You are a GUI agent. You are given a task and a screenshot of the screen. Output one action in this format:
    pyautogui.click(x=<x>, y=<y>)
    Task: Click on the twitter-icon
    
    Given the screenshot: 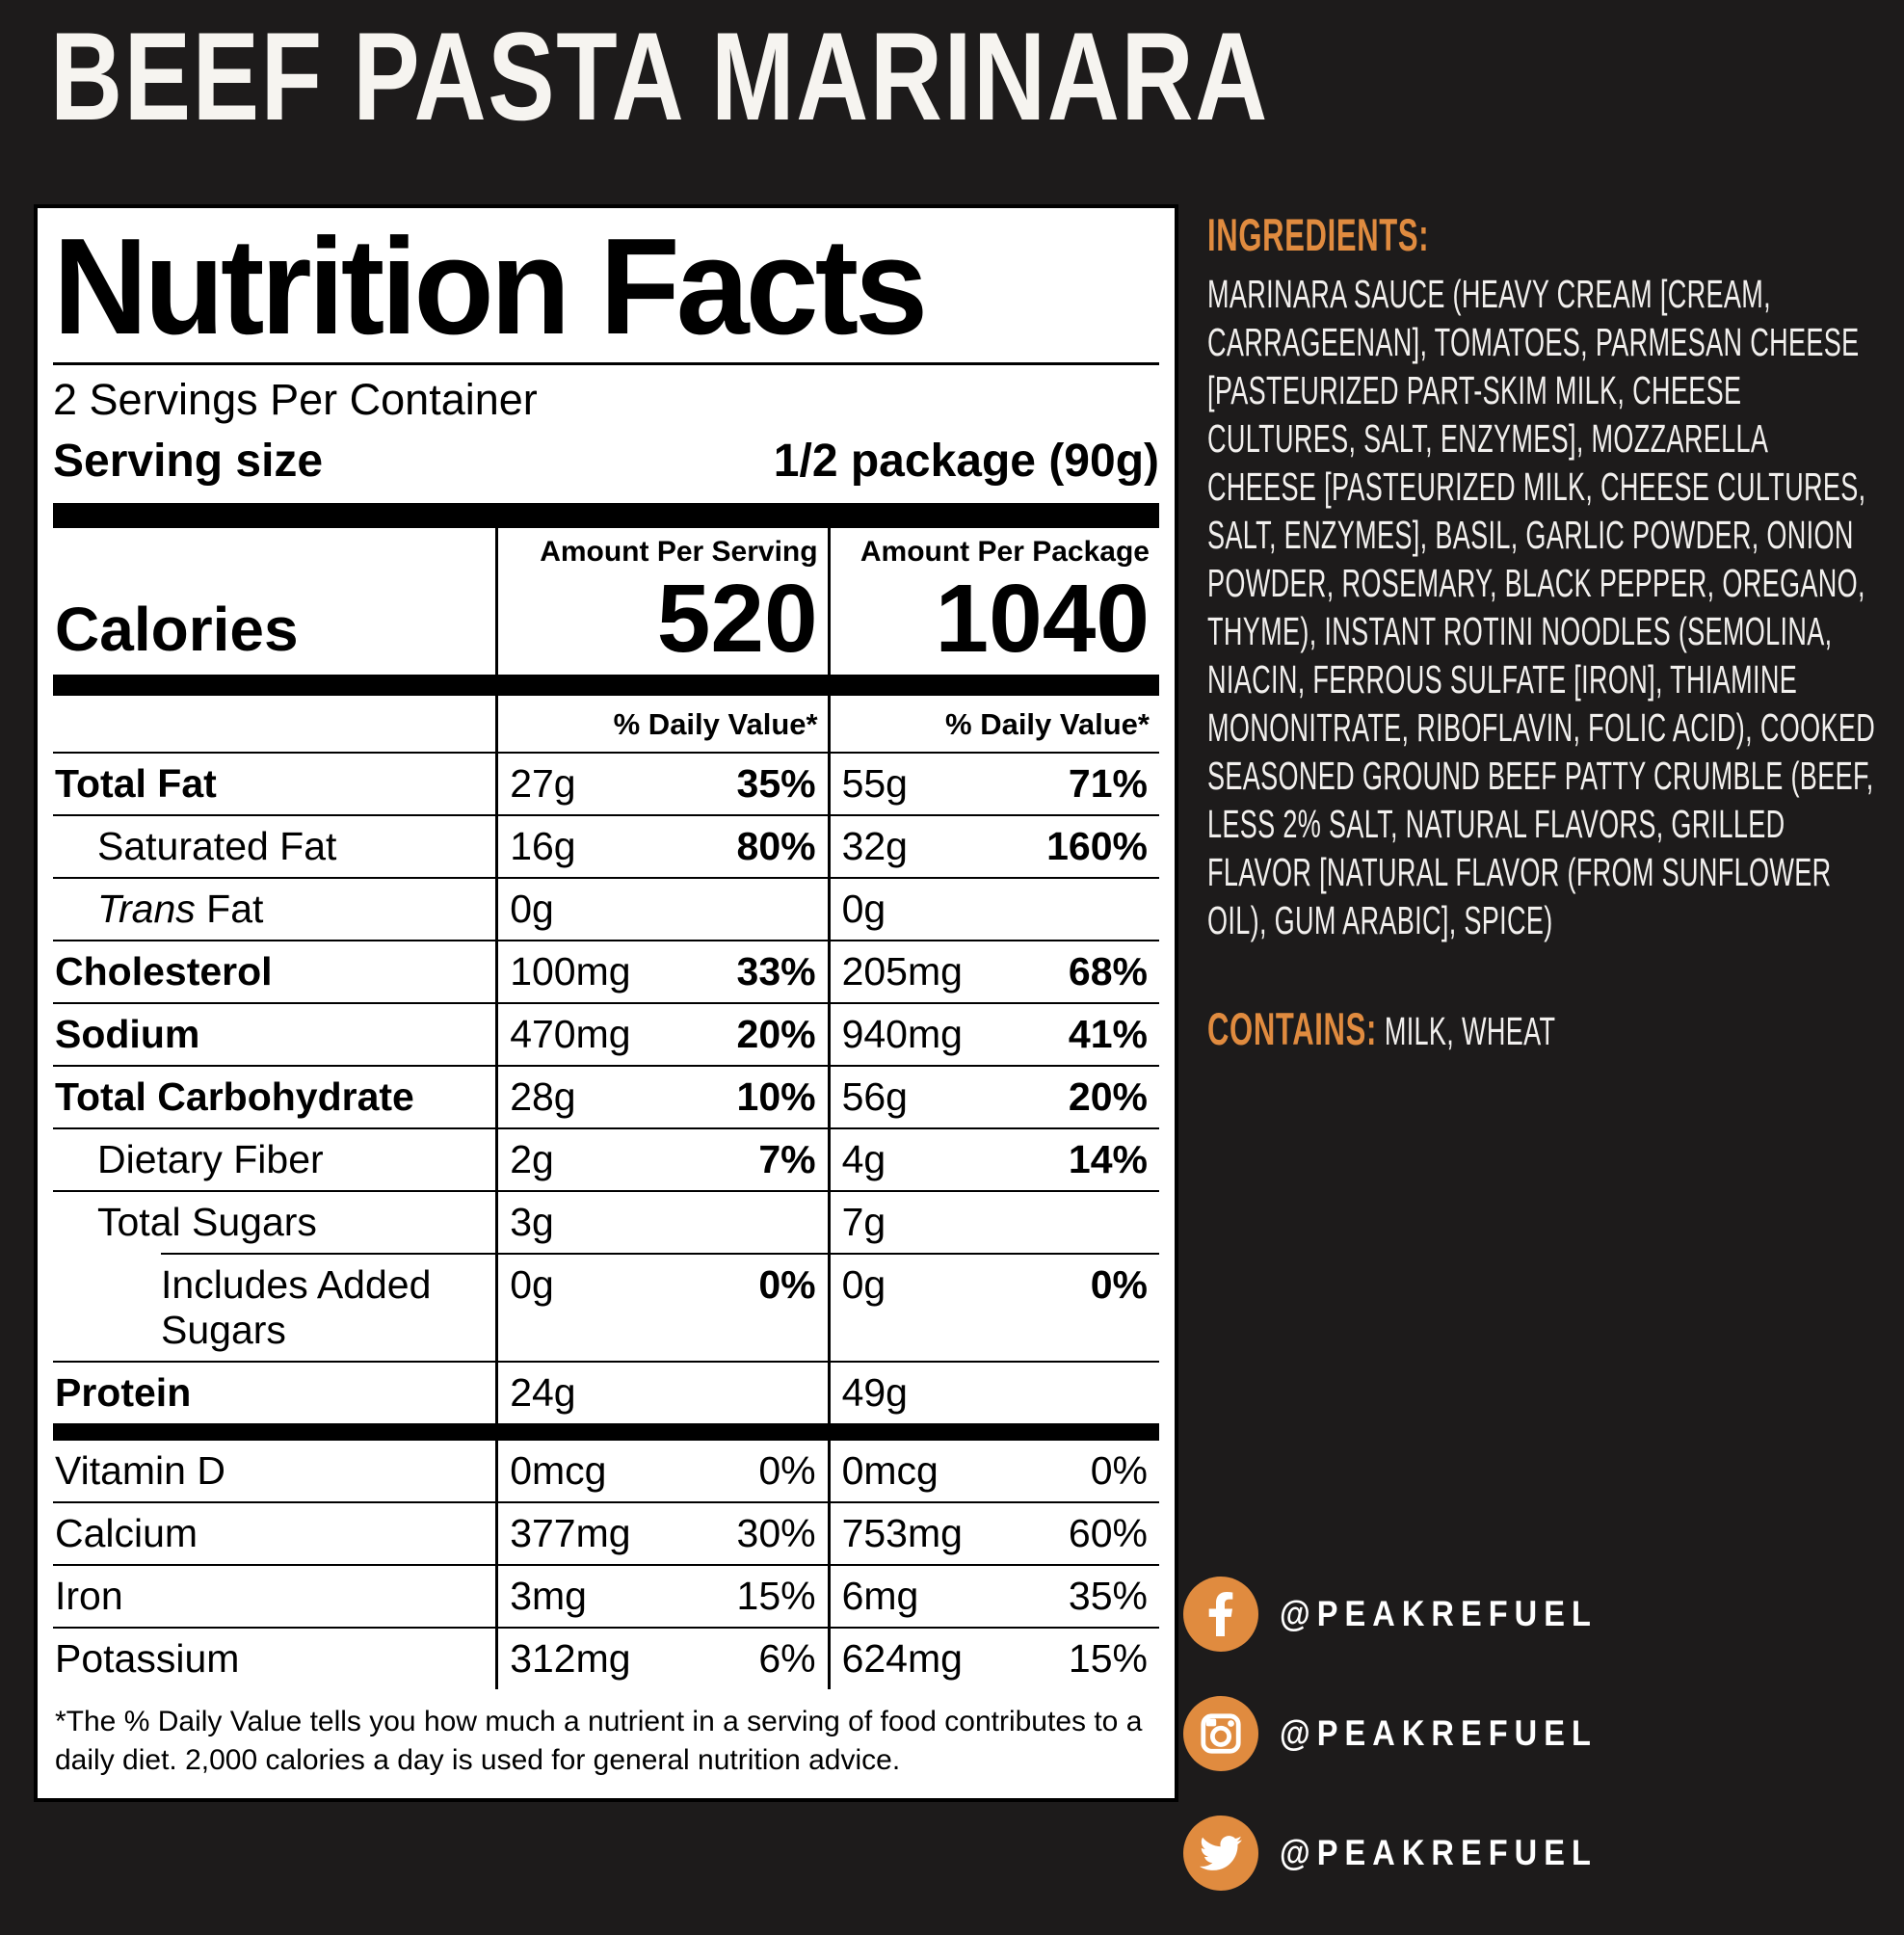 What is the action you would take?
    pyautogui.click(x=1220, y=1853)
    